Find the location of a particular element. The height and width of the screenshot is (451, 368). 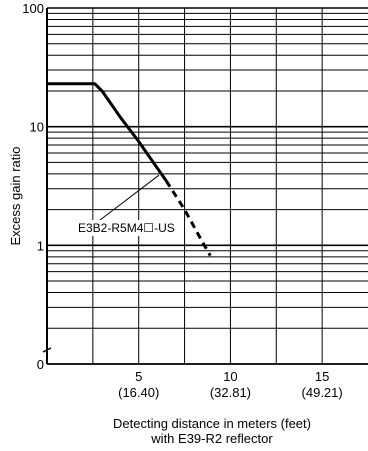

y-axis-label: Excess gain ratio is located at coordinates (15, 196).